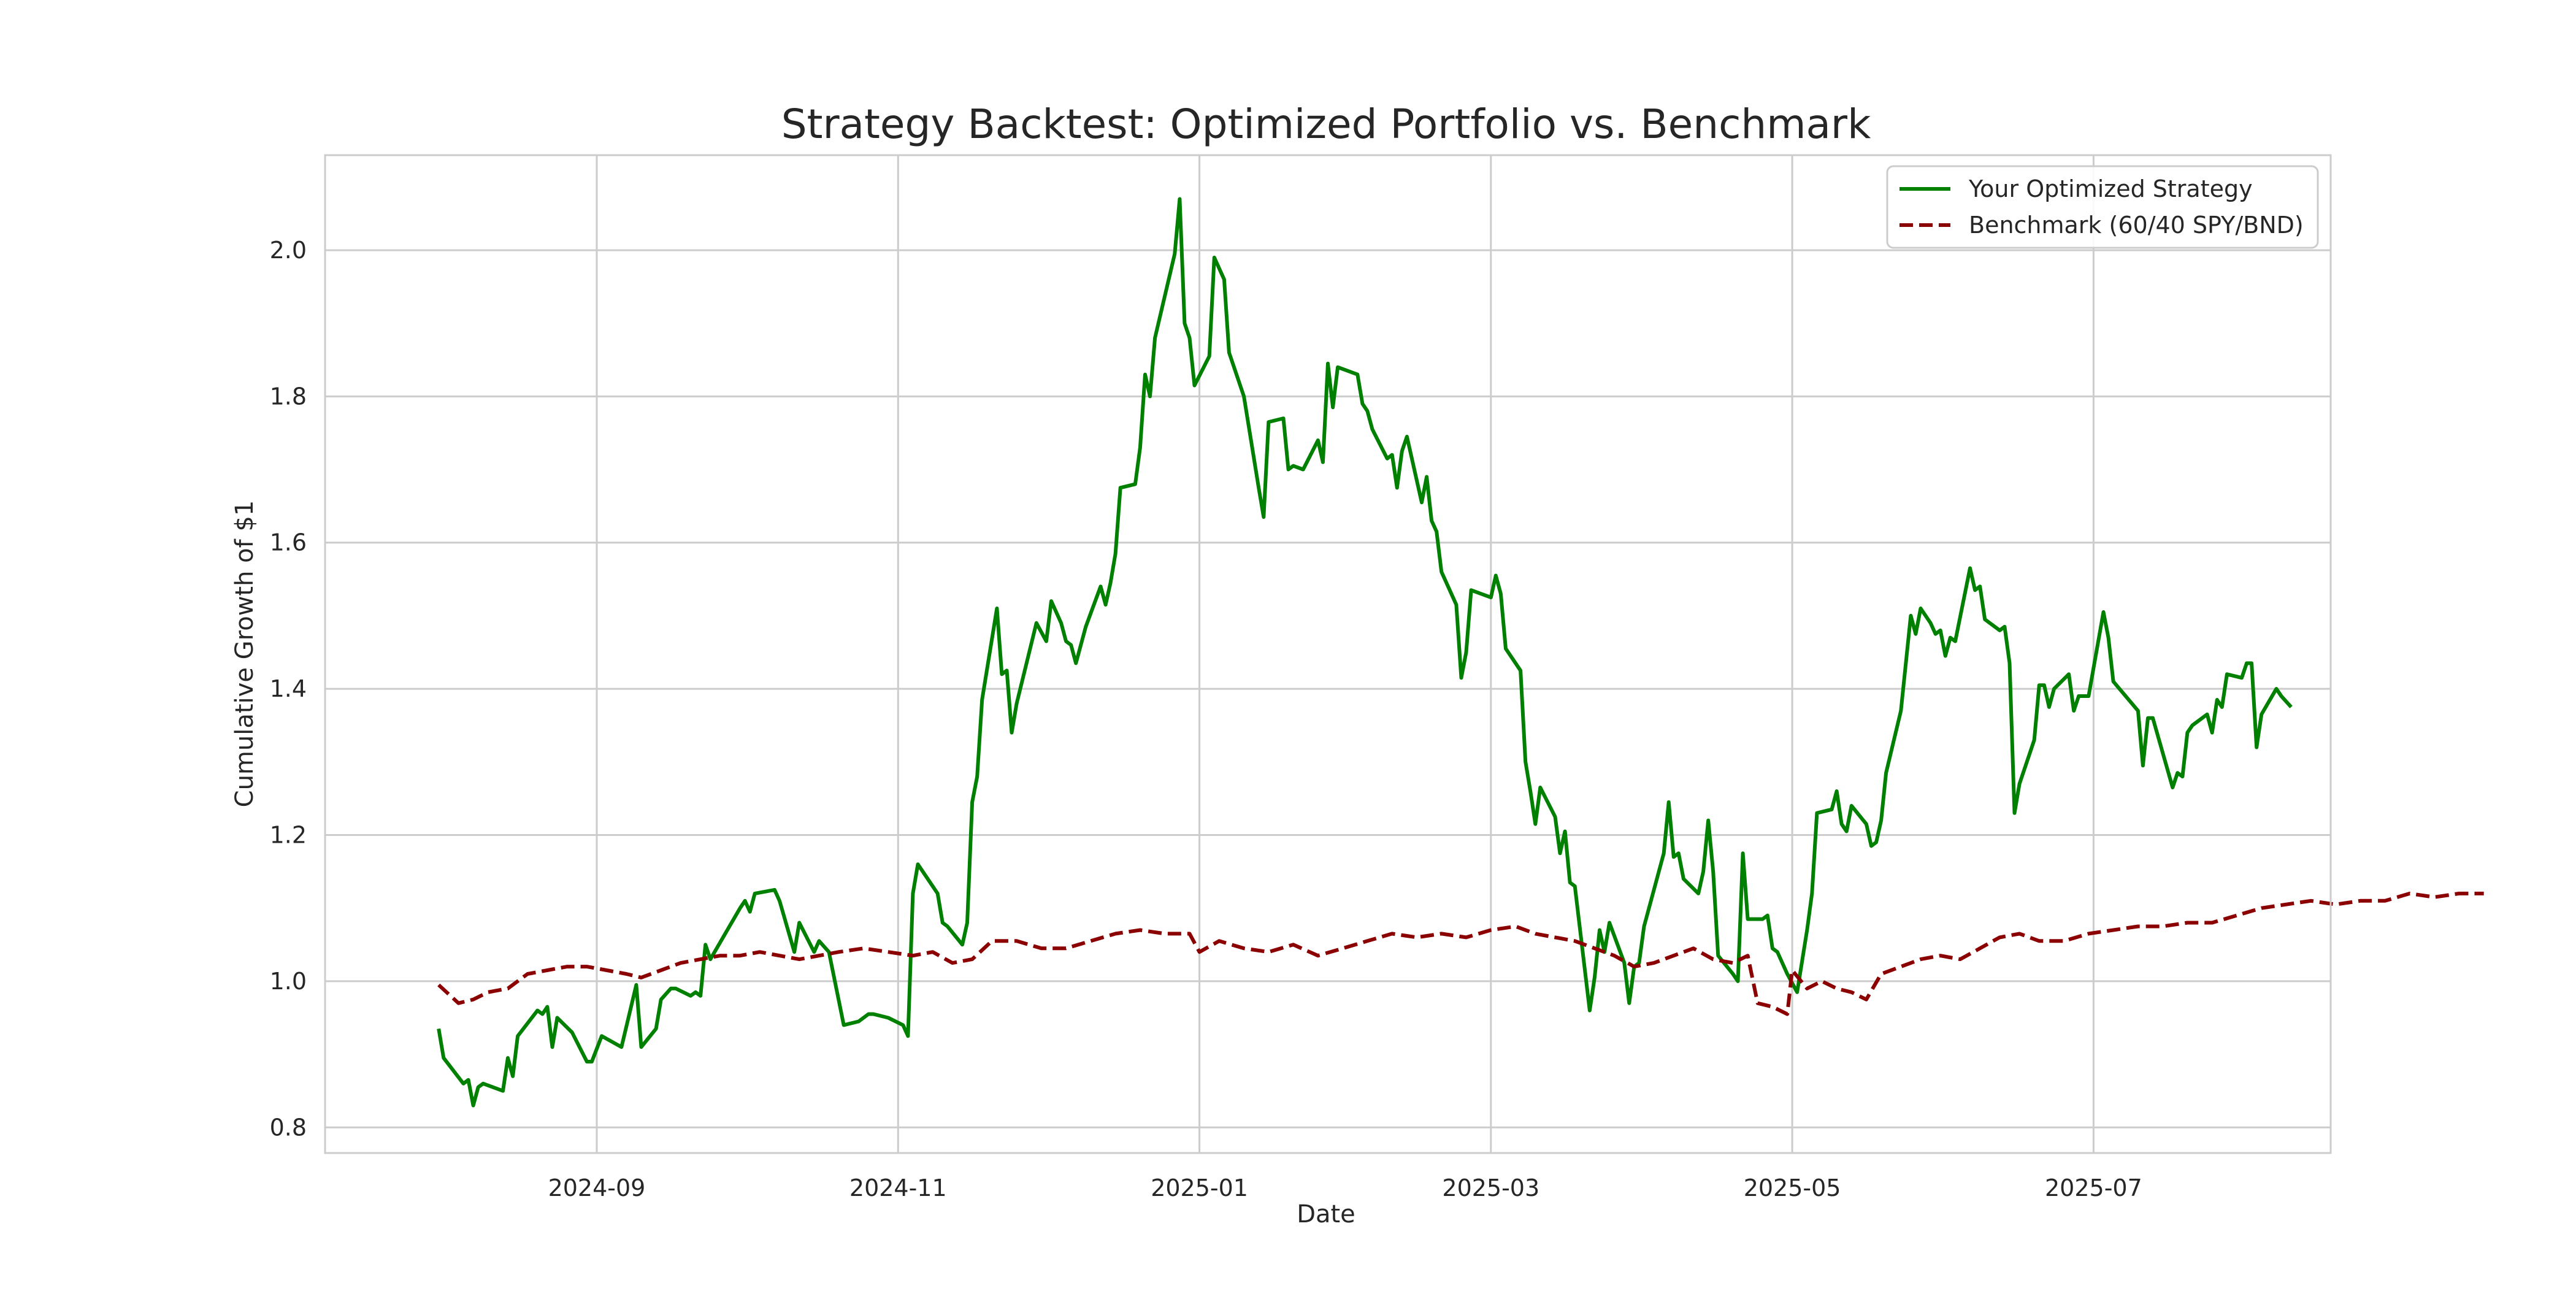 The image size is (2576, 1291). Describe the element at coordinates (288, 981) in the screenshot. I see `y-tick-label: 1.0` at that location.